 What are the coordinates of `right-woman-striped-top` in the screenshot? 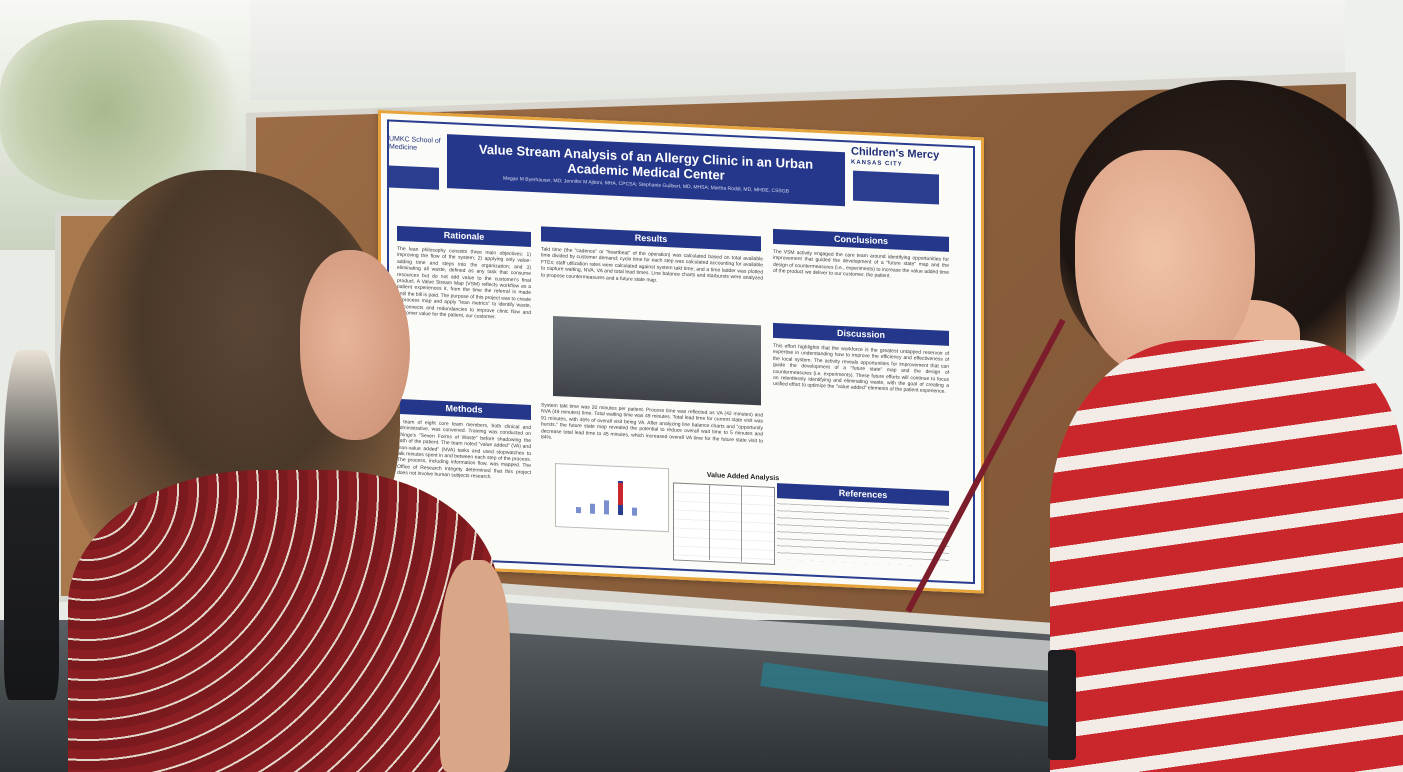 It's located at (1226, 556).